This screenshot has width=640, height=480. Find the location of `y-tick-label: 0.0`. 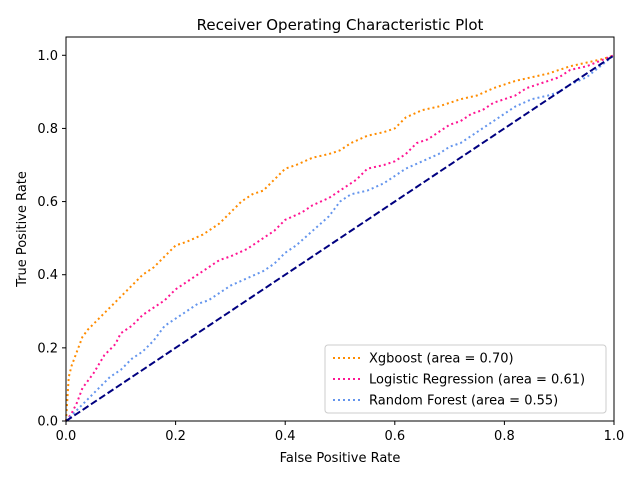

y-tick-label: 0.0 is located at coordinates (47, 422).